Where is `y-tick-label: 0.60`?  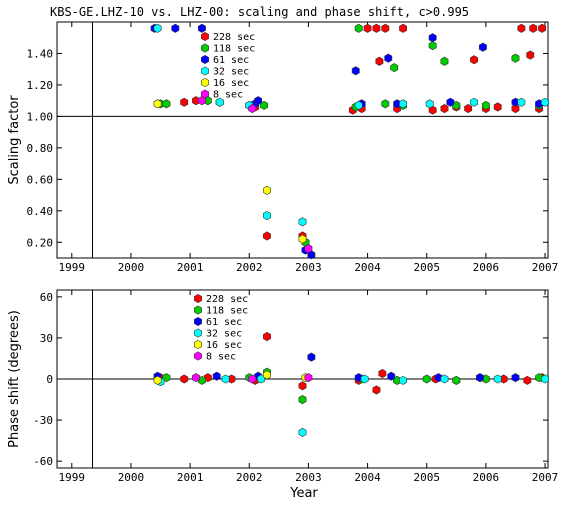 y-tick-label: 0.60 is located at coordinates (40, 179).